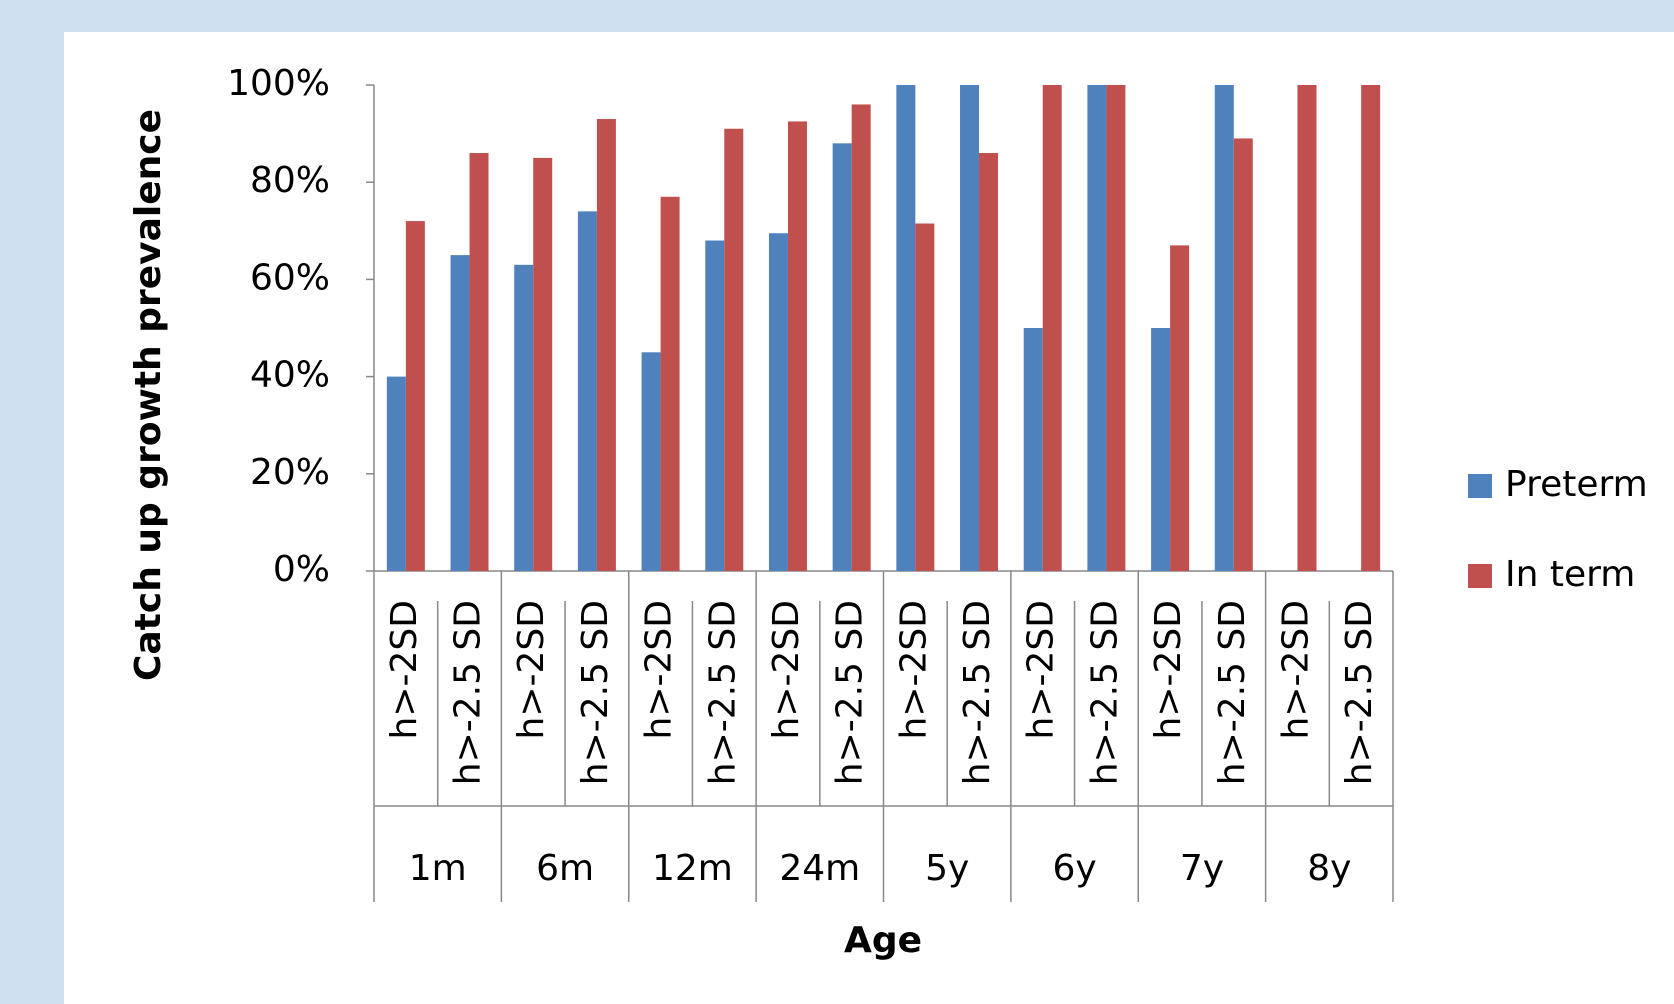  What do you see at coordinates (290, 375) in the screenshot?
I see `y-tick-label: 40%` at bounding box center [290, 375].